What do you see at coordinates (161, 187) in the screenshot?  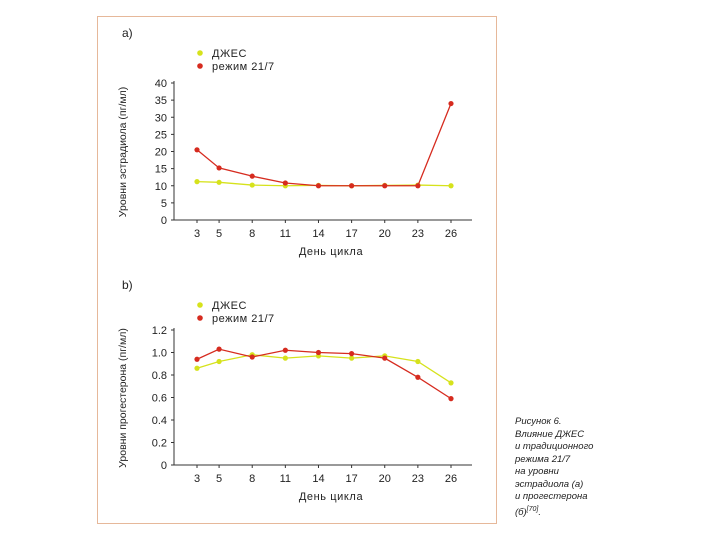 I see `y-tick-label: 10` at bounding box center [161, 187].